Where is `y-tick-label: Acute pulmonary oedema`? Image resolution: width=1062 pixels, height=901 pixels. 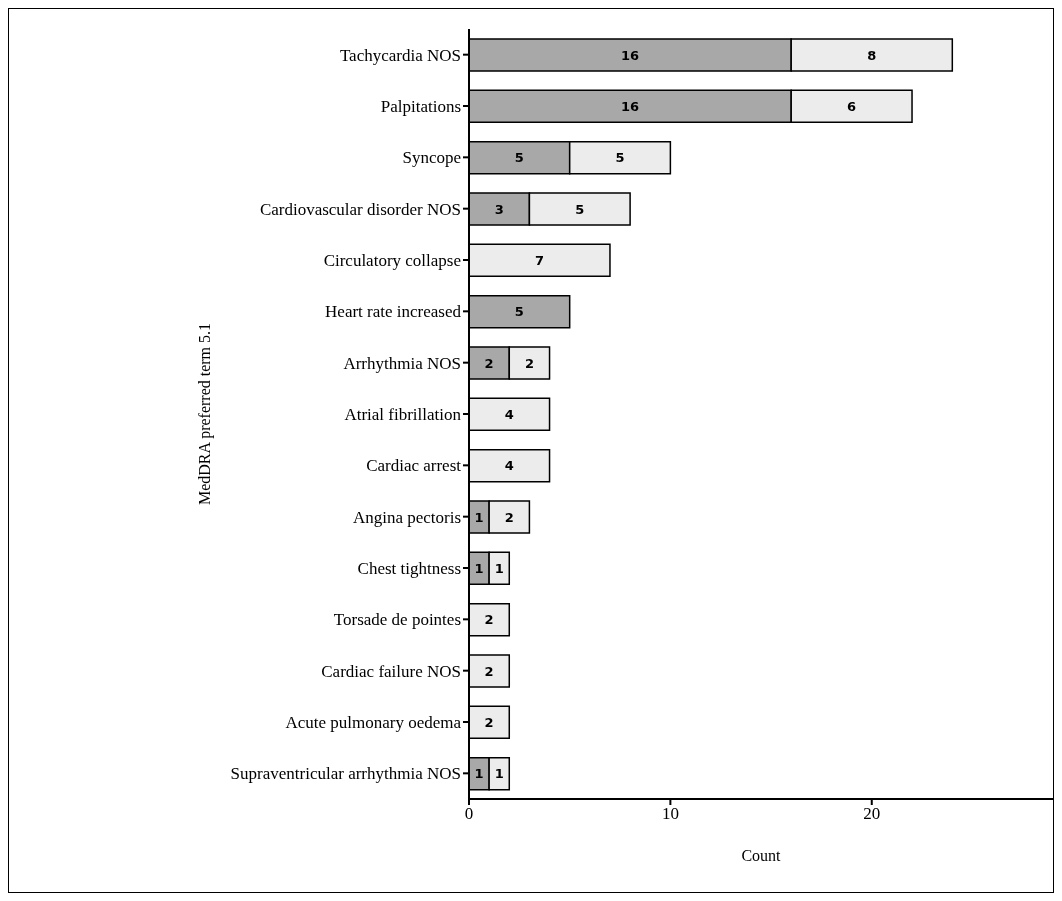 y-tick-label: Acute pulmonary oedema is located at coordinates (373, 723).